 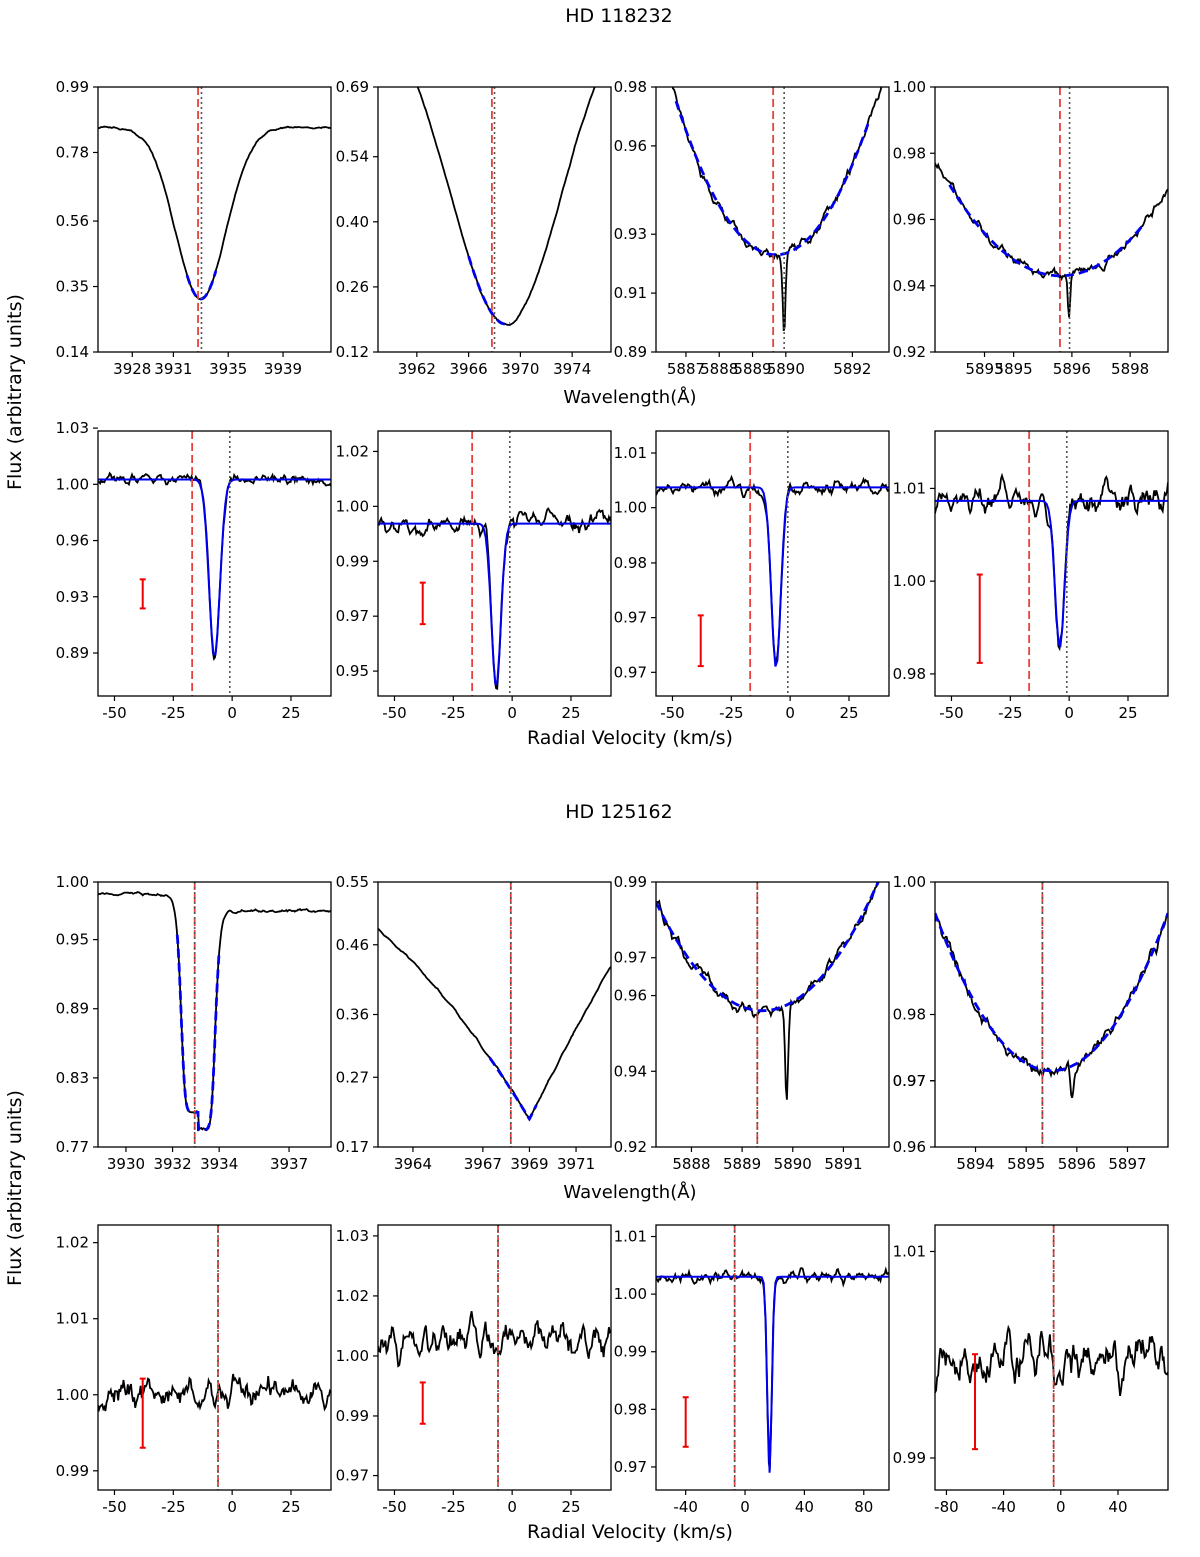 What do you see at coordinates (863, 1507) in the screenshot?
I see `x-tick-label: 80` at bounding box center [863, 1507].